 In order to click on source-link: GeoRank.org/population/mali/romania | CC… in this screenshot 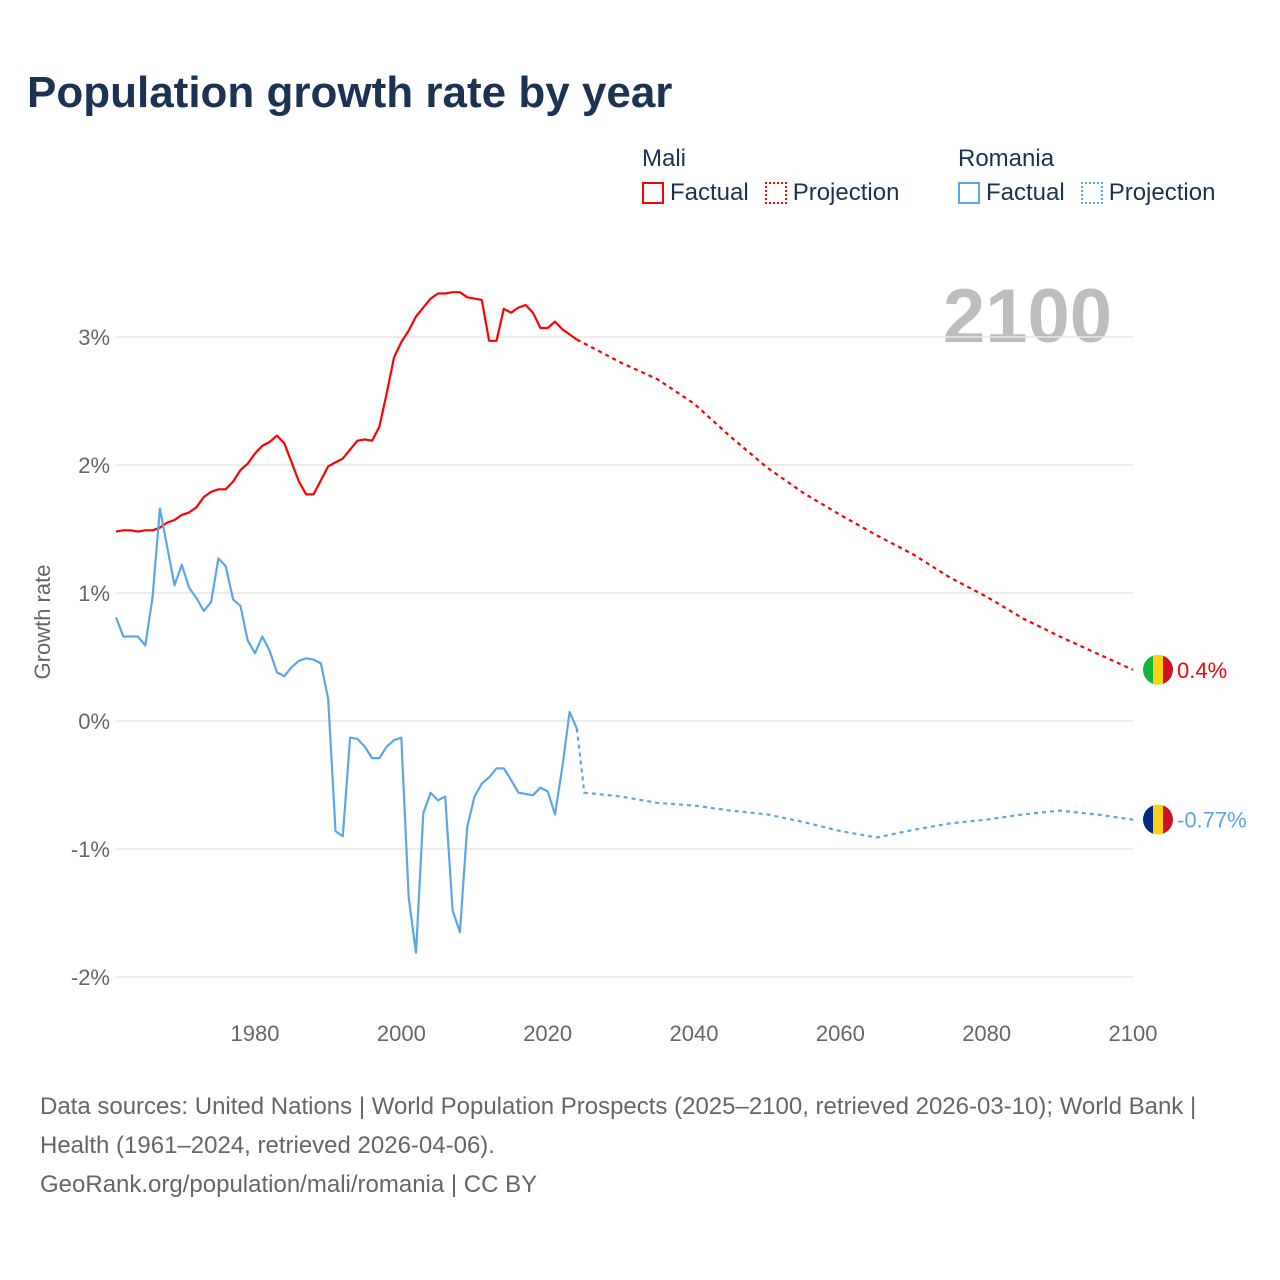, I will do `click(289, 1184)`.